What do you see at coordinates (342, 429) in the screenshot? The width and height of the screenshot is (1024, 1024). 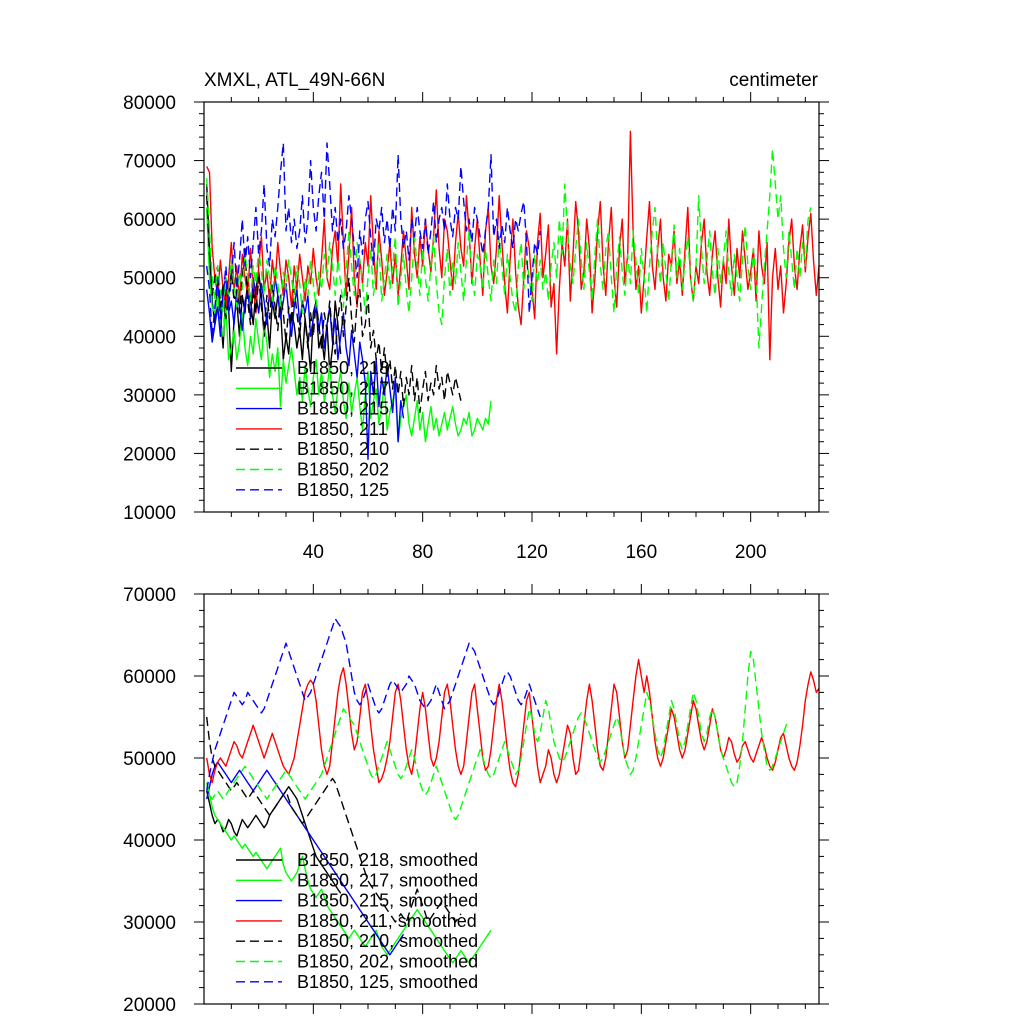 I see `legend-label: B1850, 211` at bounding box center [342, 429].